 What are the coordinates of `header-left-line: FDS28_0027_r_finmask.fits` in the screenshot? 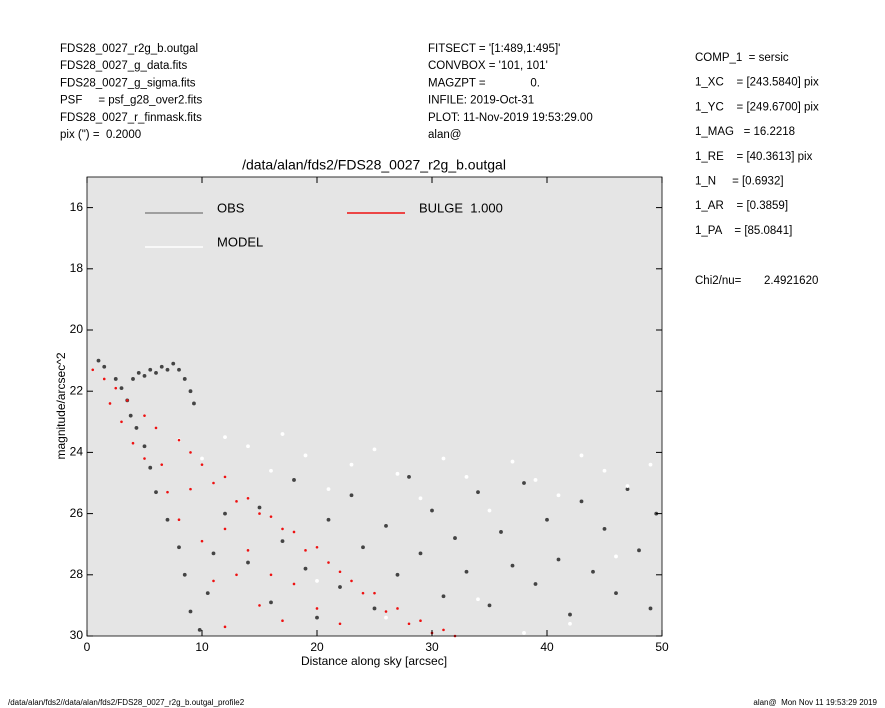 It's located at (131, 118).